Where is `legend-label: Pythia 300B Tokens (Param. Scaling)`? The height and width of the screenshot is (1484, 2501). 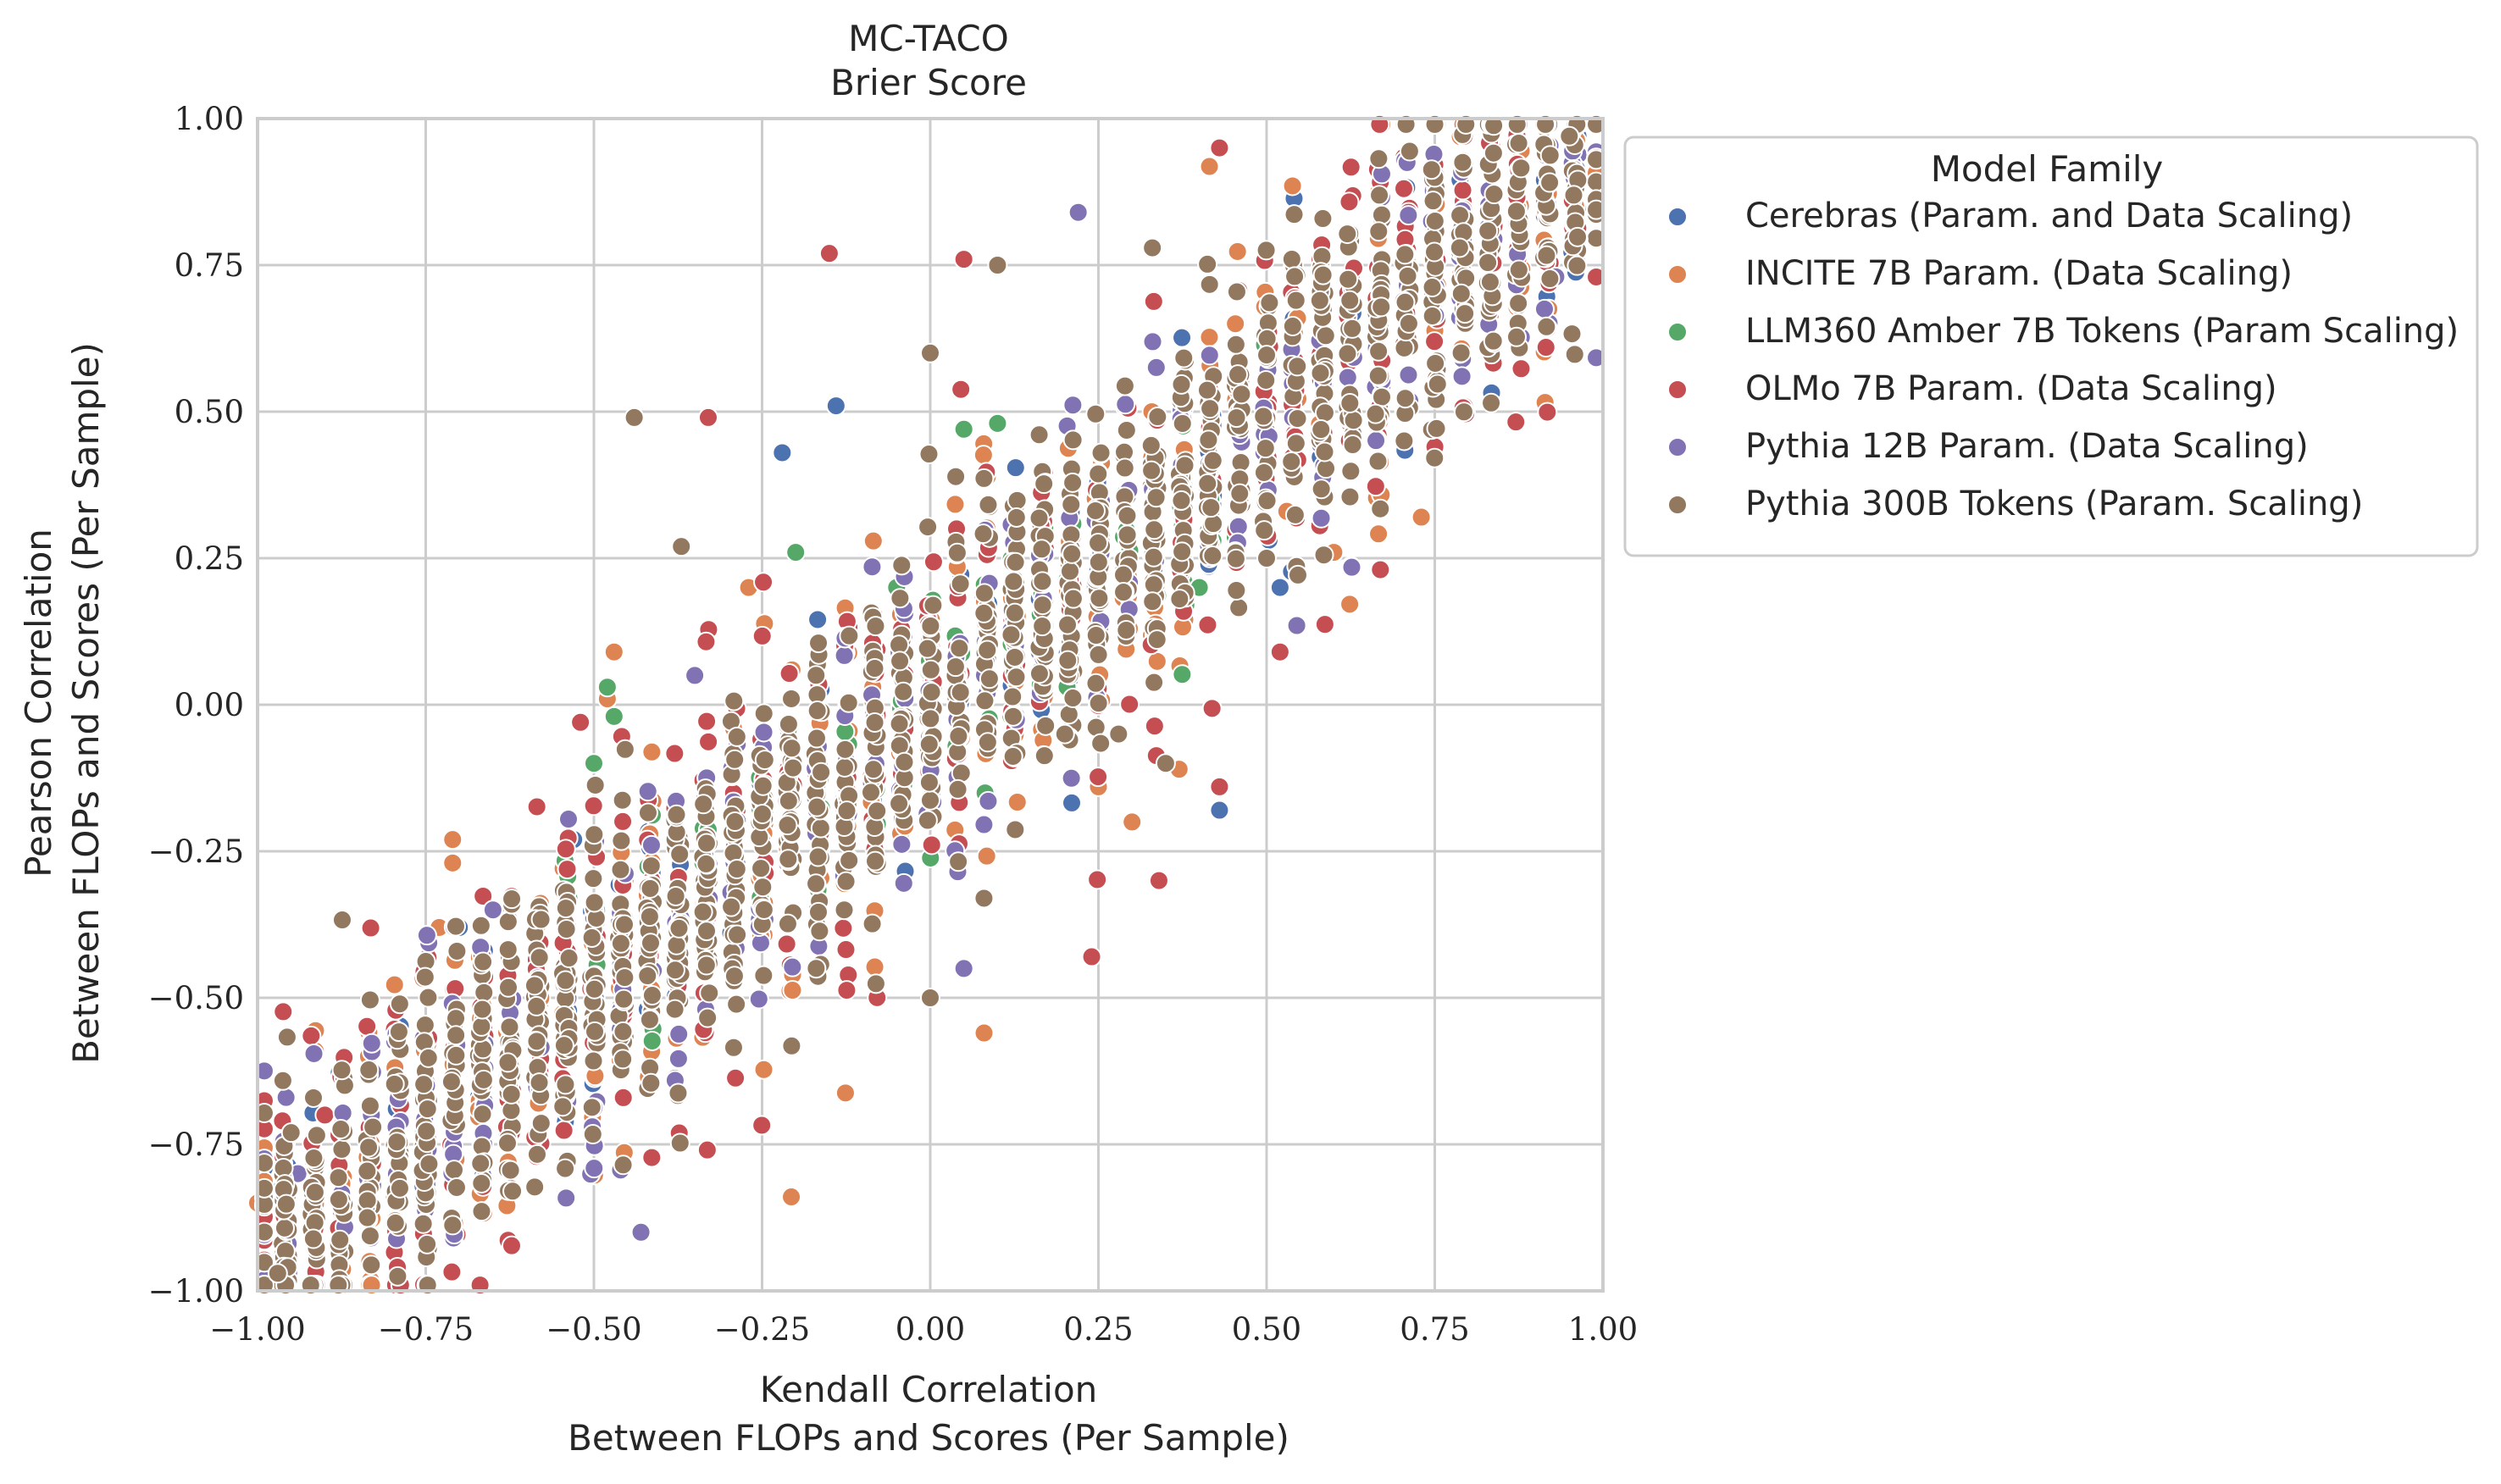
legend-label: Pythia 300B Tokens (Param. Scaling) is located at coordinates (2054, 504).